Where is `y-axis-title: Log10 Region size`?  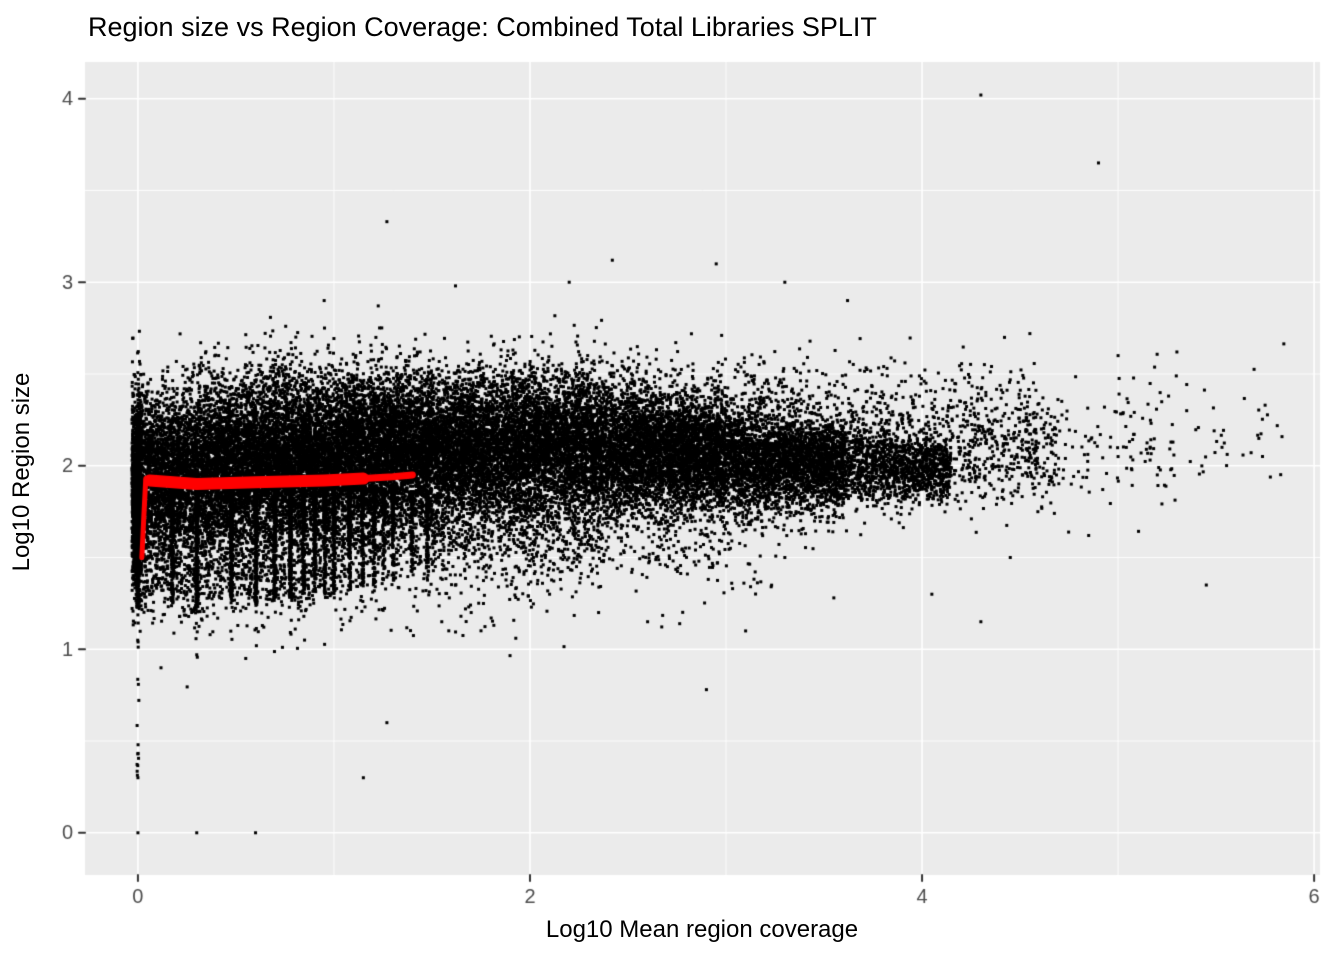
y-axis-title: Log10 Region size is located at coordinates (21, 472).